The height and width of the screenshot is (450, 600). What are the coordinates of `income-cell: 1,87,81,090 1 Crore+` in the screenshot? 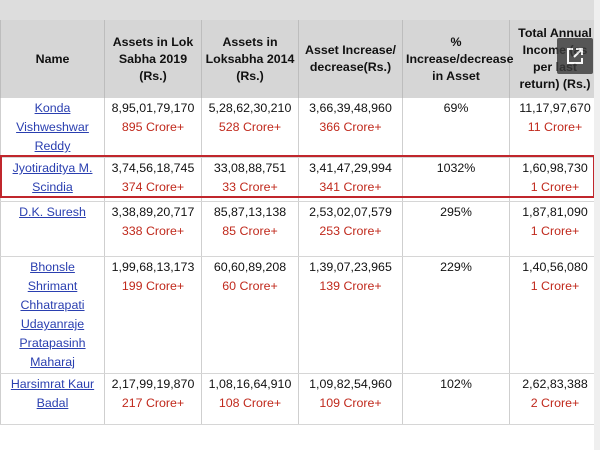 It's located at (554, 229).